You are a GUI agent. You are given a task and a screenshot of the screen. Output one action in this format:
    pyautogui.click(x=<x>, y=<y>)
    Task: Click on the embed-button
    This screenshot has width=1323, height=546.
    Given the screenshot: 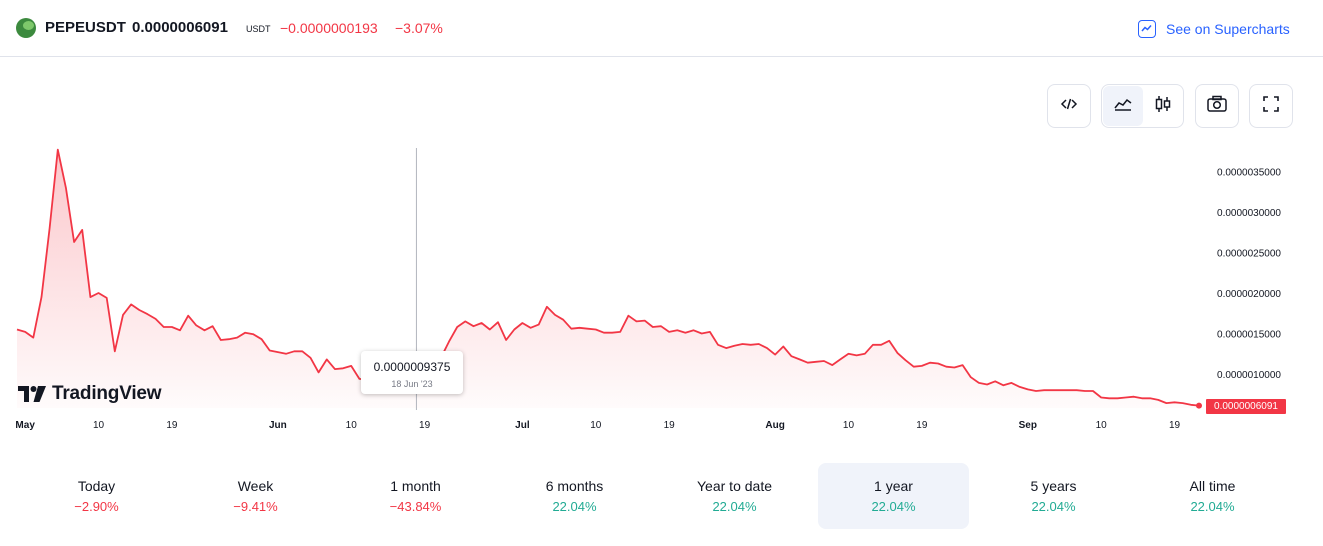 What is the action you would take?
    pyautogui.click(x=1069, y=106)
    